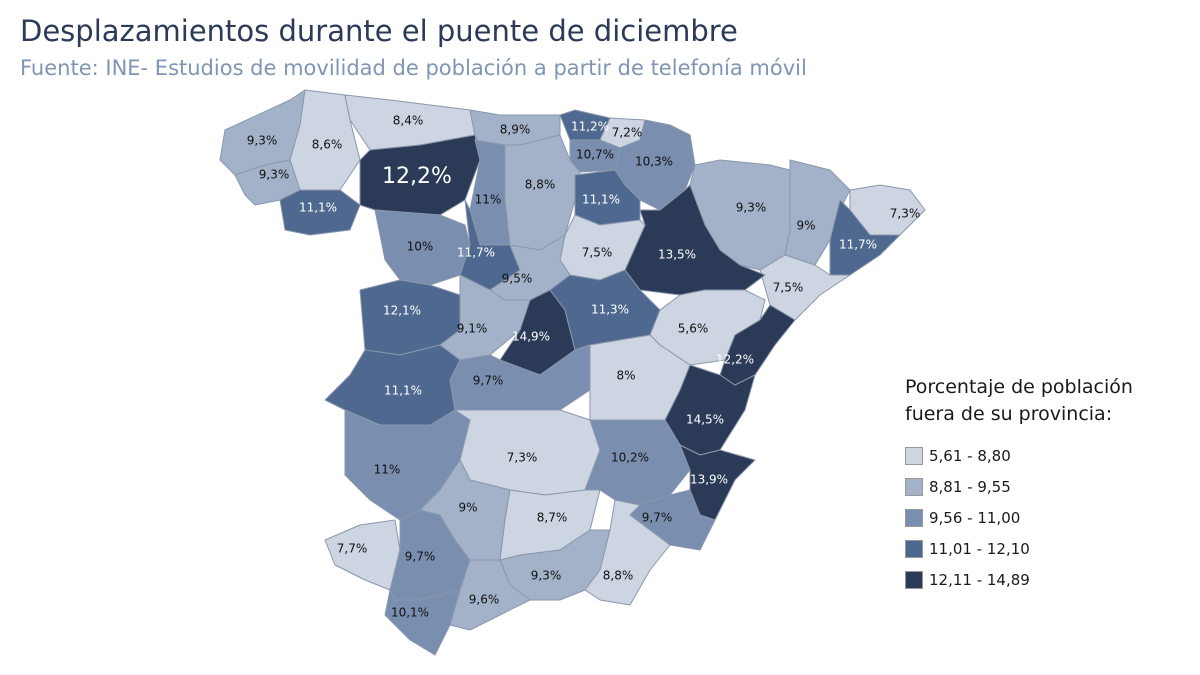 Image resolution: width=1200 pixels, height=675 pixels. I want to click on legend-label: 12,11 - 14,89, so click(979, 579).